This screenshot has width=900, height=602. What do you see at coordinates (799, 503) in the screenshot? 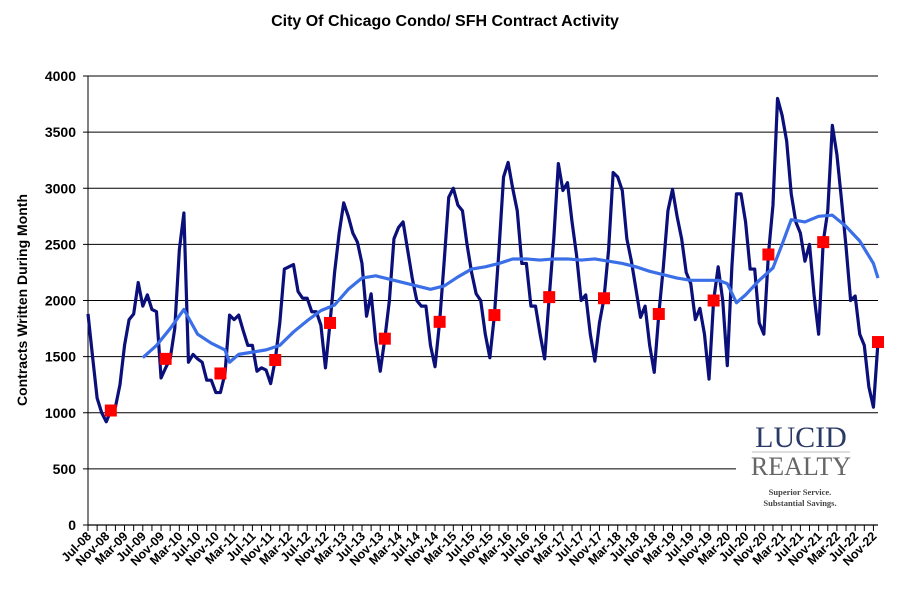
I see `logo-tagline2: Substantial Savings.` at bounding box center [799, 503].